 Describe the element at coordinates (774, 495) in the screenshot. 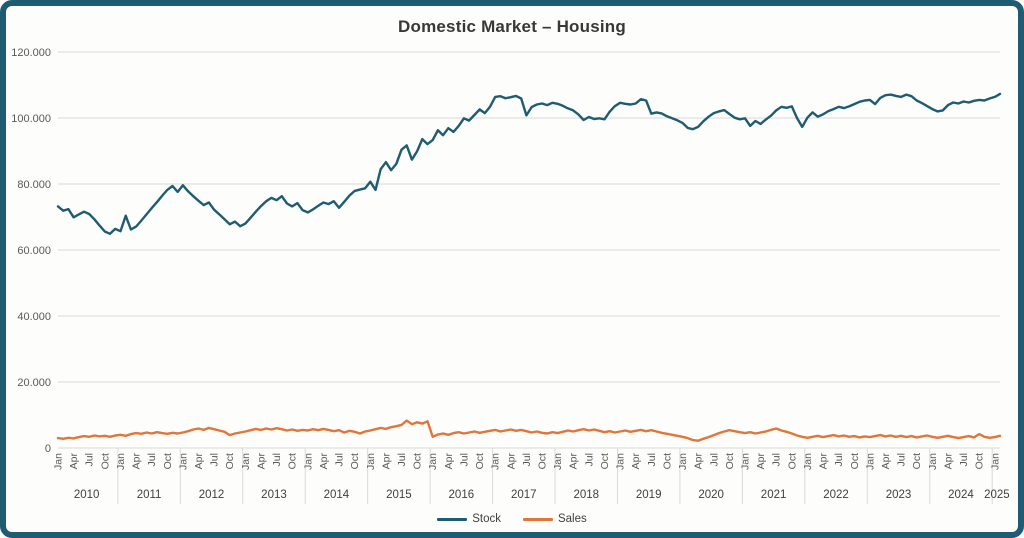

I see `year-label: 2021` at that location.